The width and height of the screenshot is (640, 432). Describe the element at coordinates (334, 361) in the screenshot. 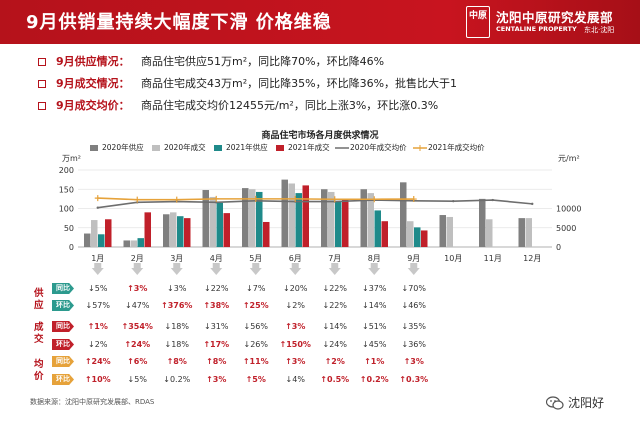

I see `change-cell: ↑2%` at that location.